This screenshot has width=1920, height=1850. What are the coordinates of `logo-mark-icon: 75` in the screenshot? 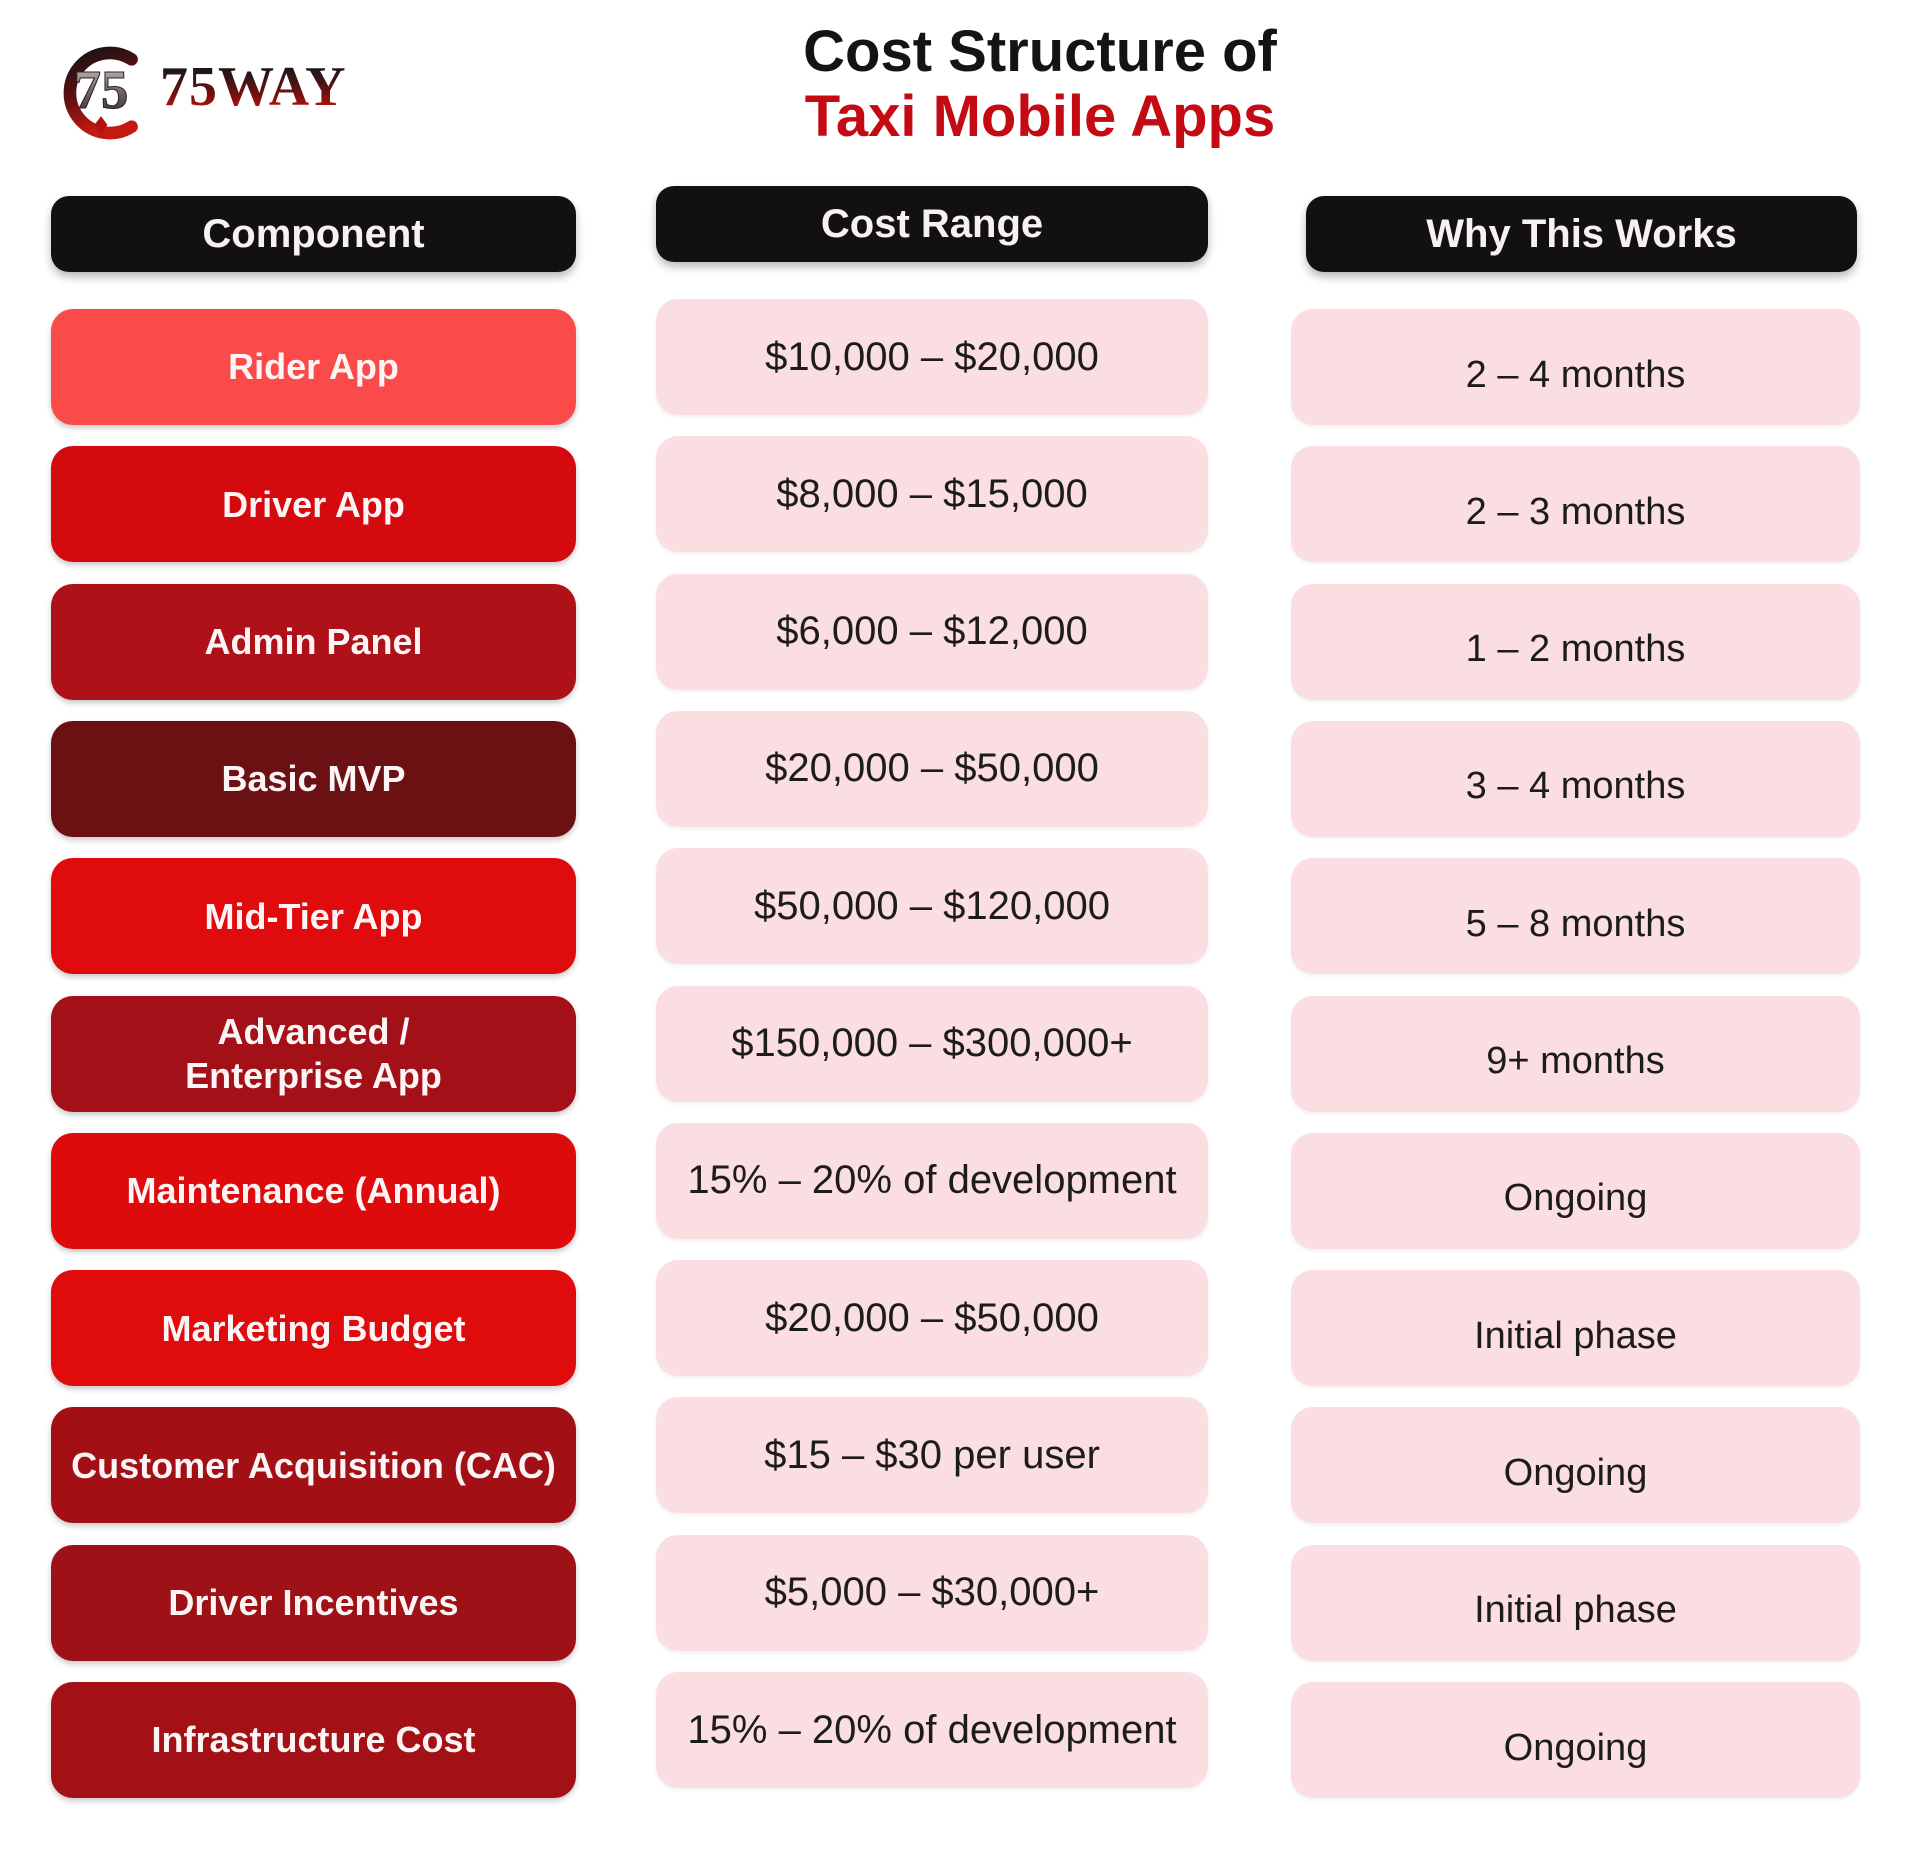 It's located at (100, 93).